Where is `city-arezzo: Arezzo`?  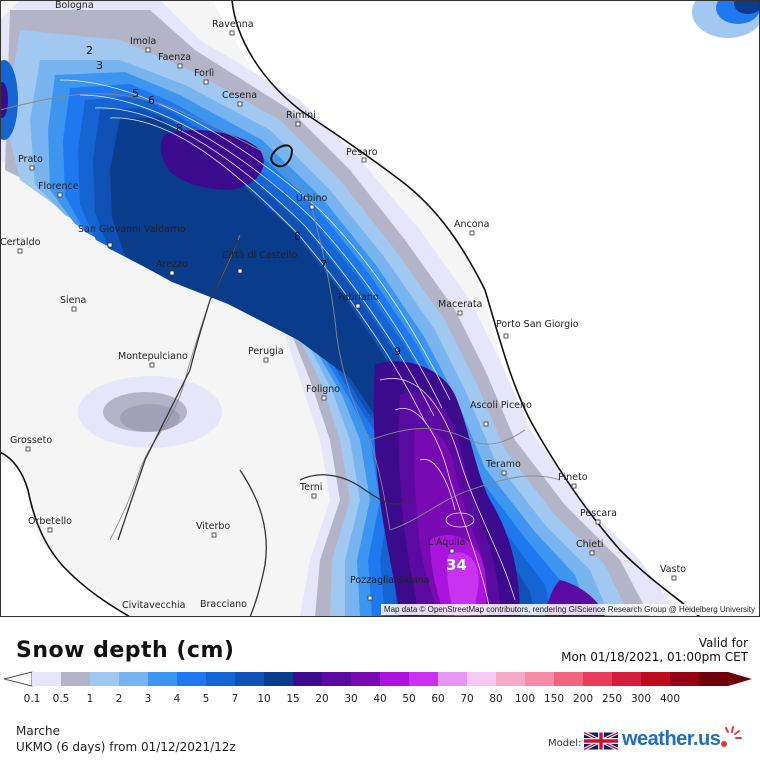
city-arezzo: Arezzo is located at coordinates (172, 267).